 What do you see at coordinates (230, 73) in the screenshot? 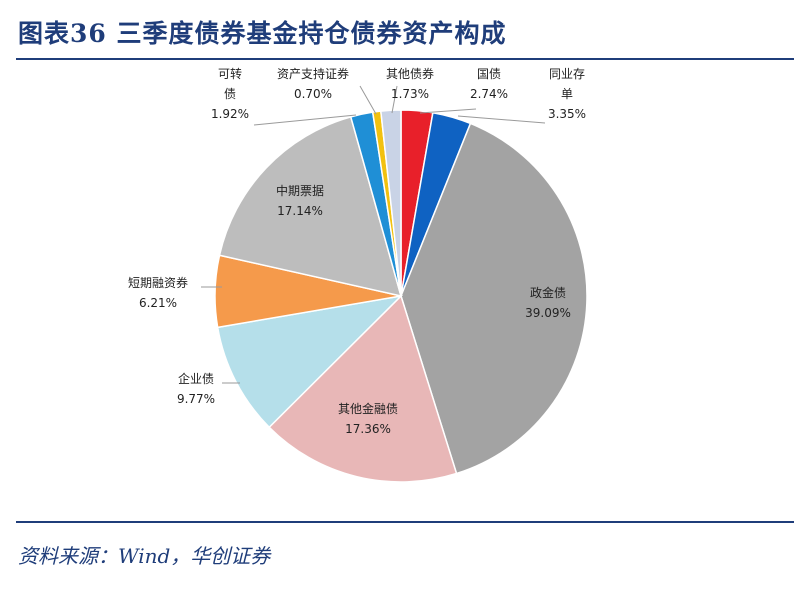
I see `slice-name-label-7: 可转` at bounding box center [230, 73].